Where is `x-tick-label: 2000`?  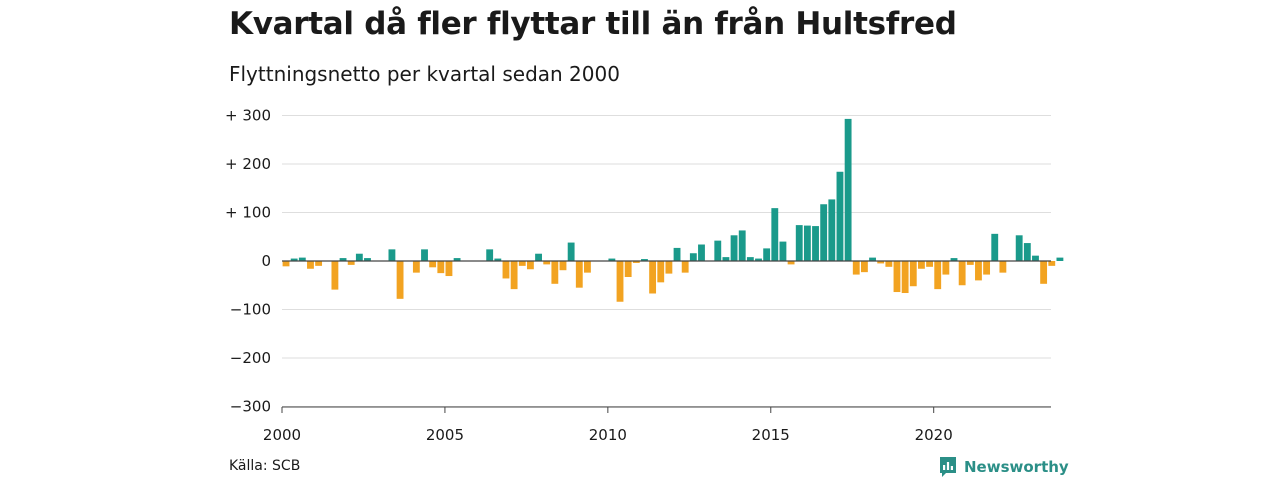
x-tick-label: 2000 is located at coordinates (282, 435).